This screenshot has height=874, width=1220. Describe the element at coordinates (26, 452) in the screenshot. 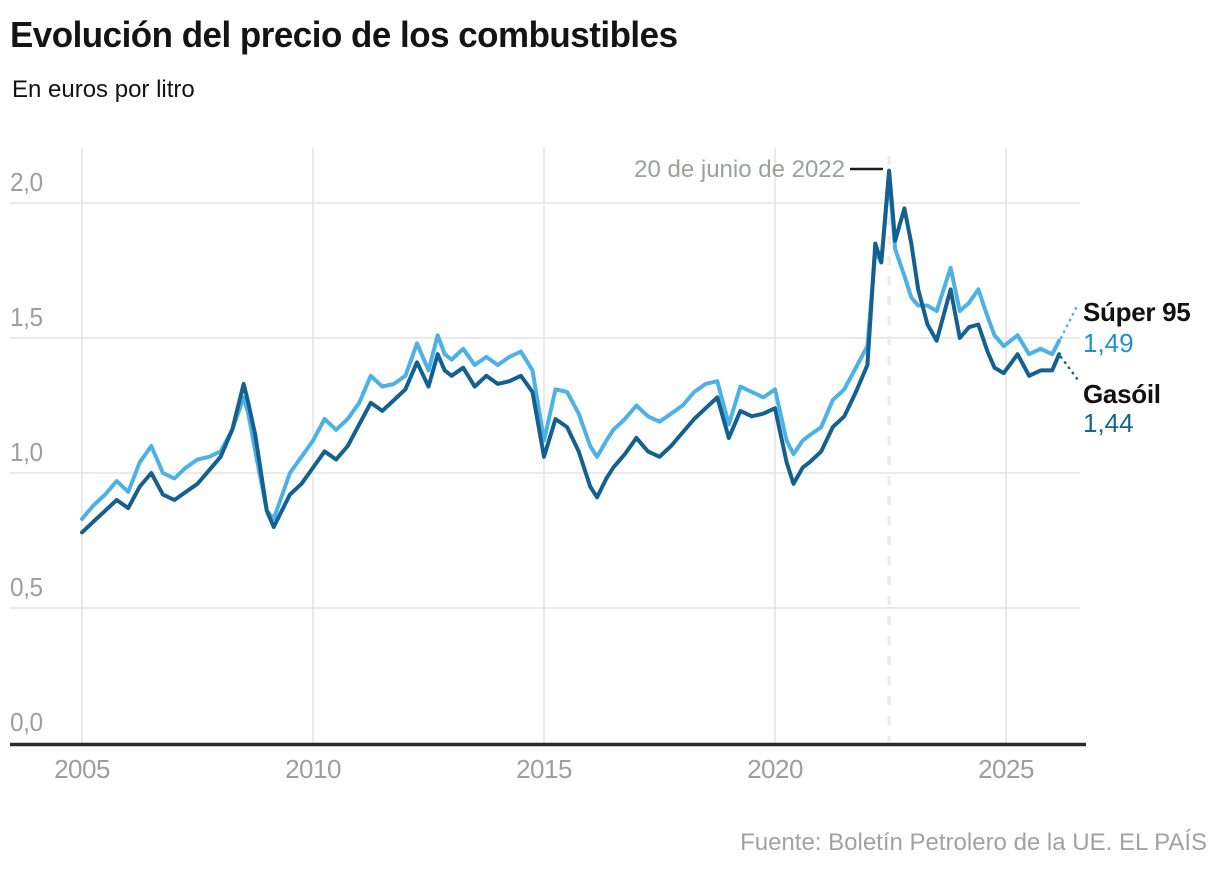

I see `y-tick-label: 1,0` at that location.